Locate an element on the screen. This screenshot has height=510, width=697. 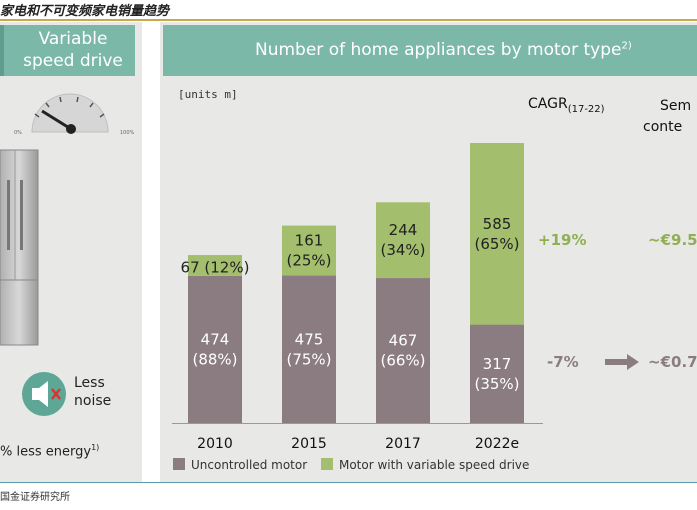
speed-gauge-icon: 0% 100% is located at coordinates (74, 114).